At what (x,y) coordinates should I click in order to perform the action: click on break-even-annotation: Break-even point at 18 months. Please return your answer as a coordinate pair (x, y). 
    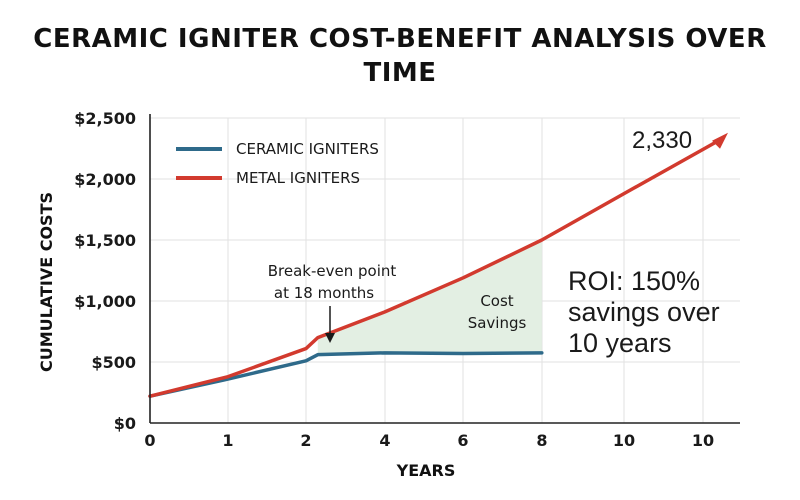
    Looking at the image, I should click on (332, 302).